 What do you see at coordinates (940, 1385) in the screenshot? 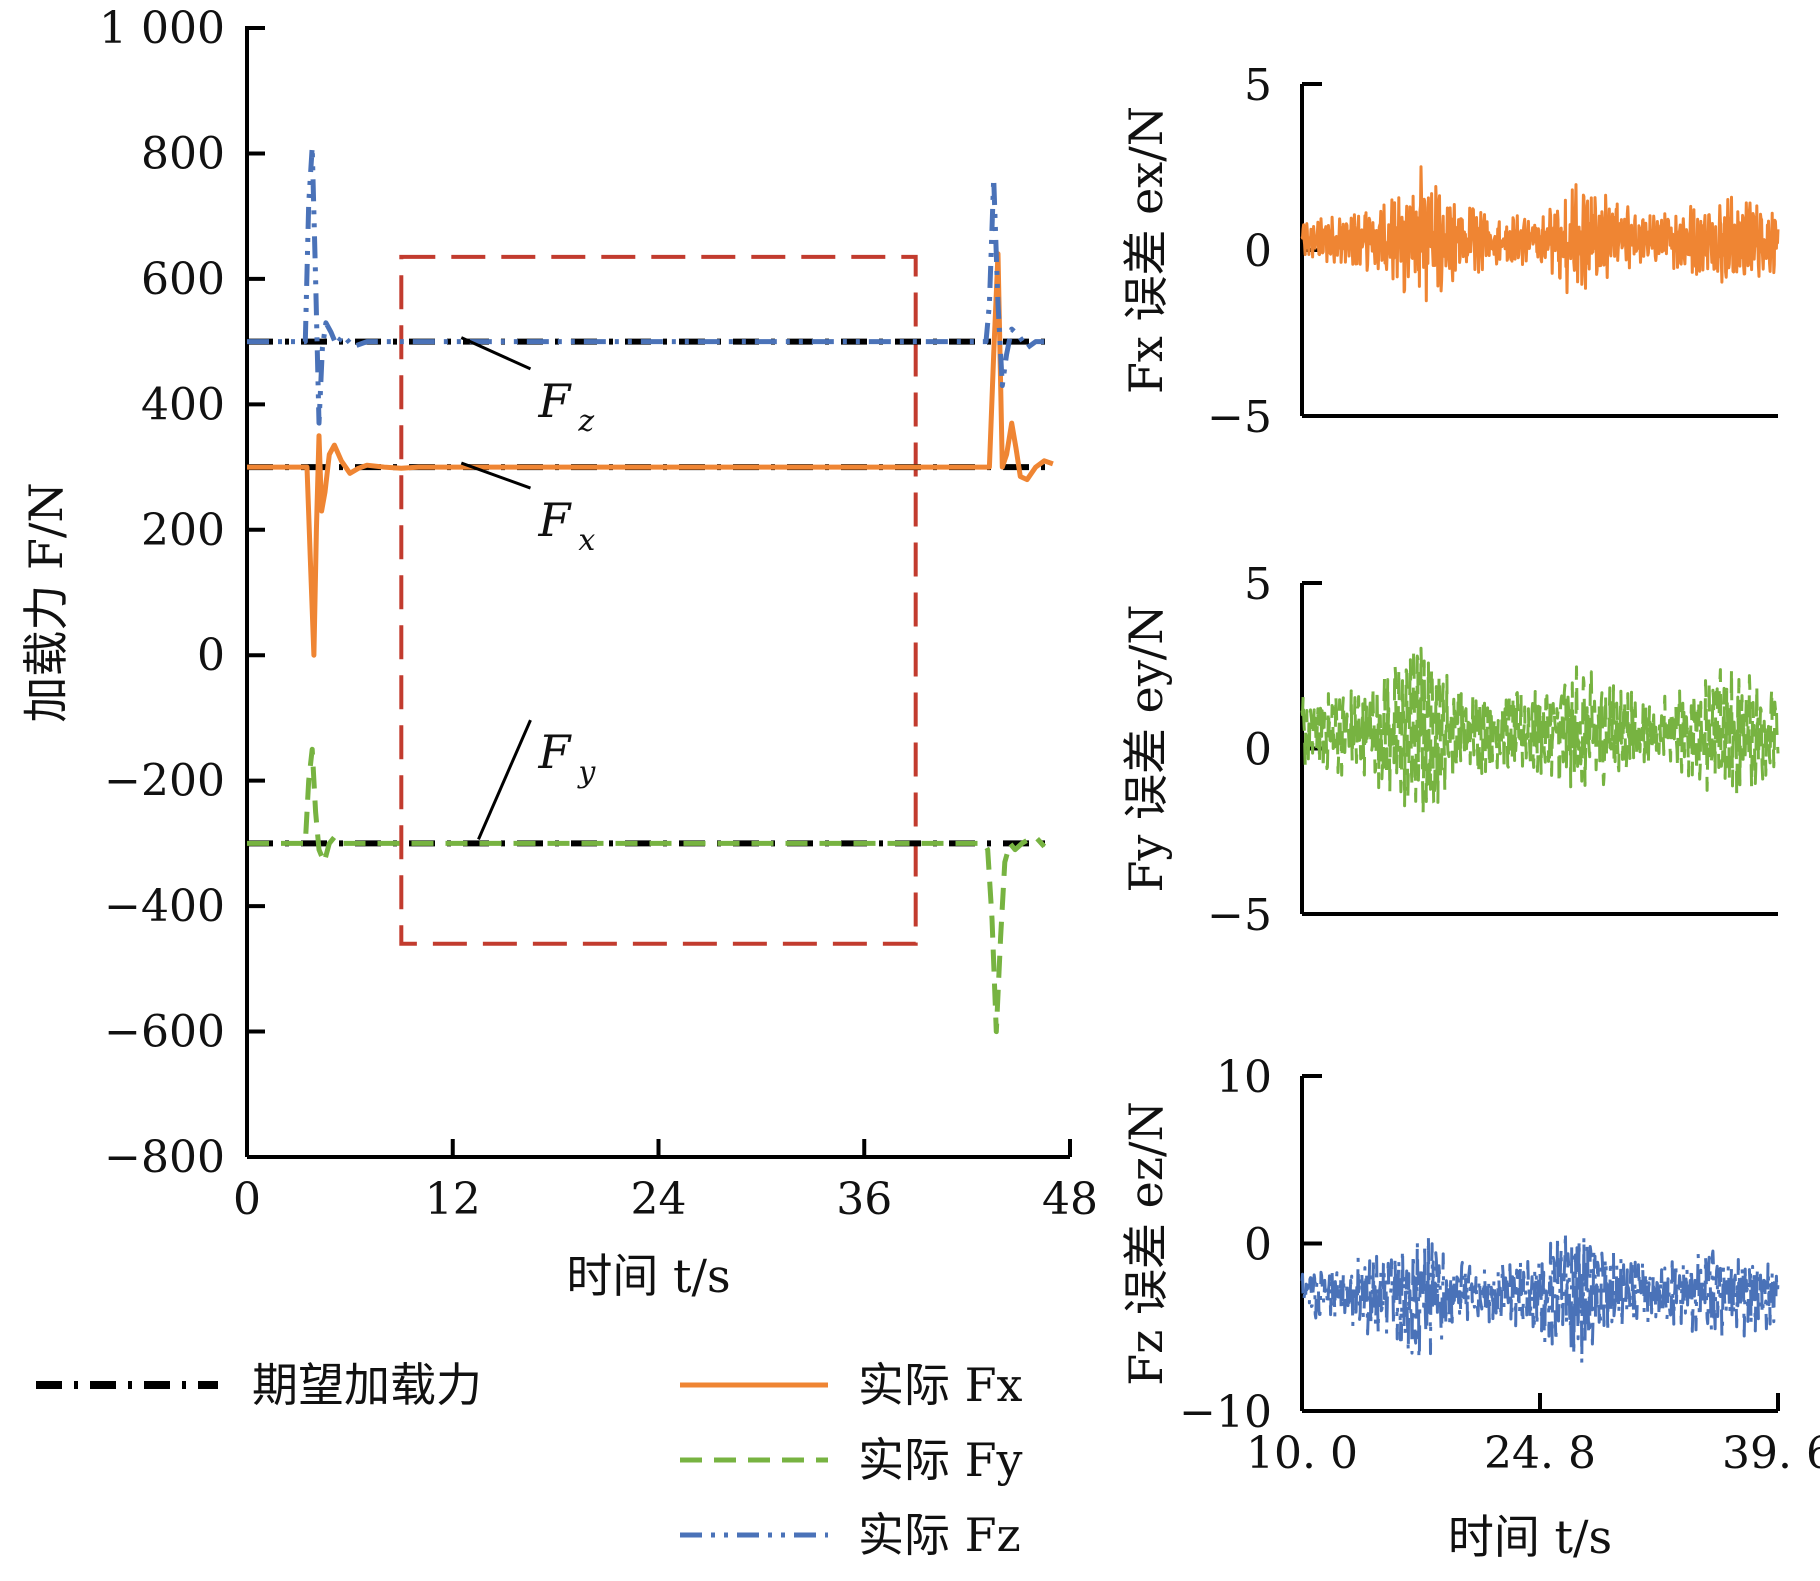
I see `legend-label: 实际 Fx` at bounding box center [940, 1385].